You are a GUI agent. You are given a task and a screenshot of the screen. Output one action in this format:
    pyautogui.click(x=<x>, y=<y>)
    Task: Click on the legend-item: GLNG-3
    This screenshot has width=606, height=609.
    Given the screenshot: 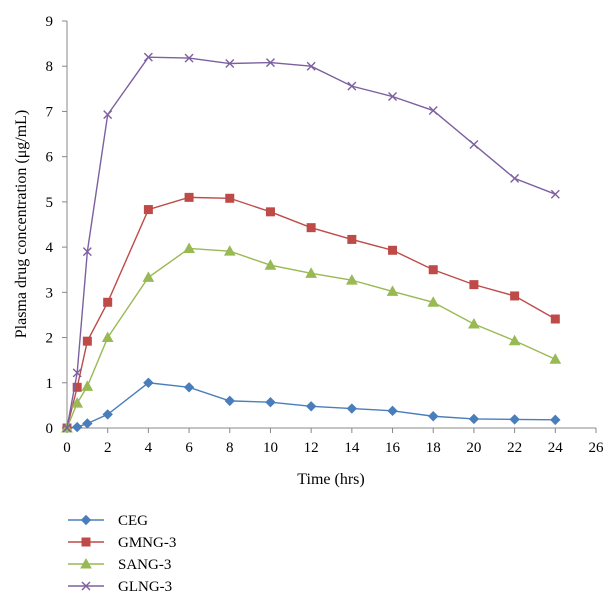 What is the action you would take?
    pyautogui.click(x=120, y=587)
    